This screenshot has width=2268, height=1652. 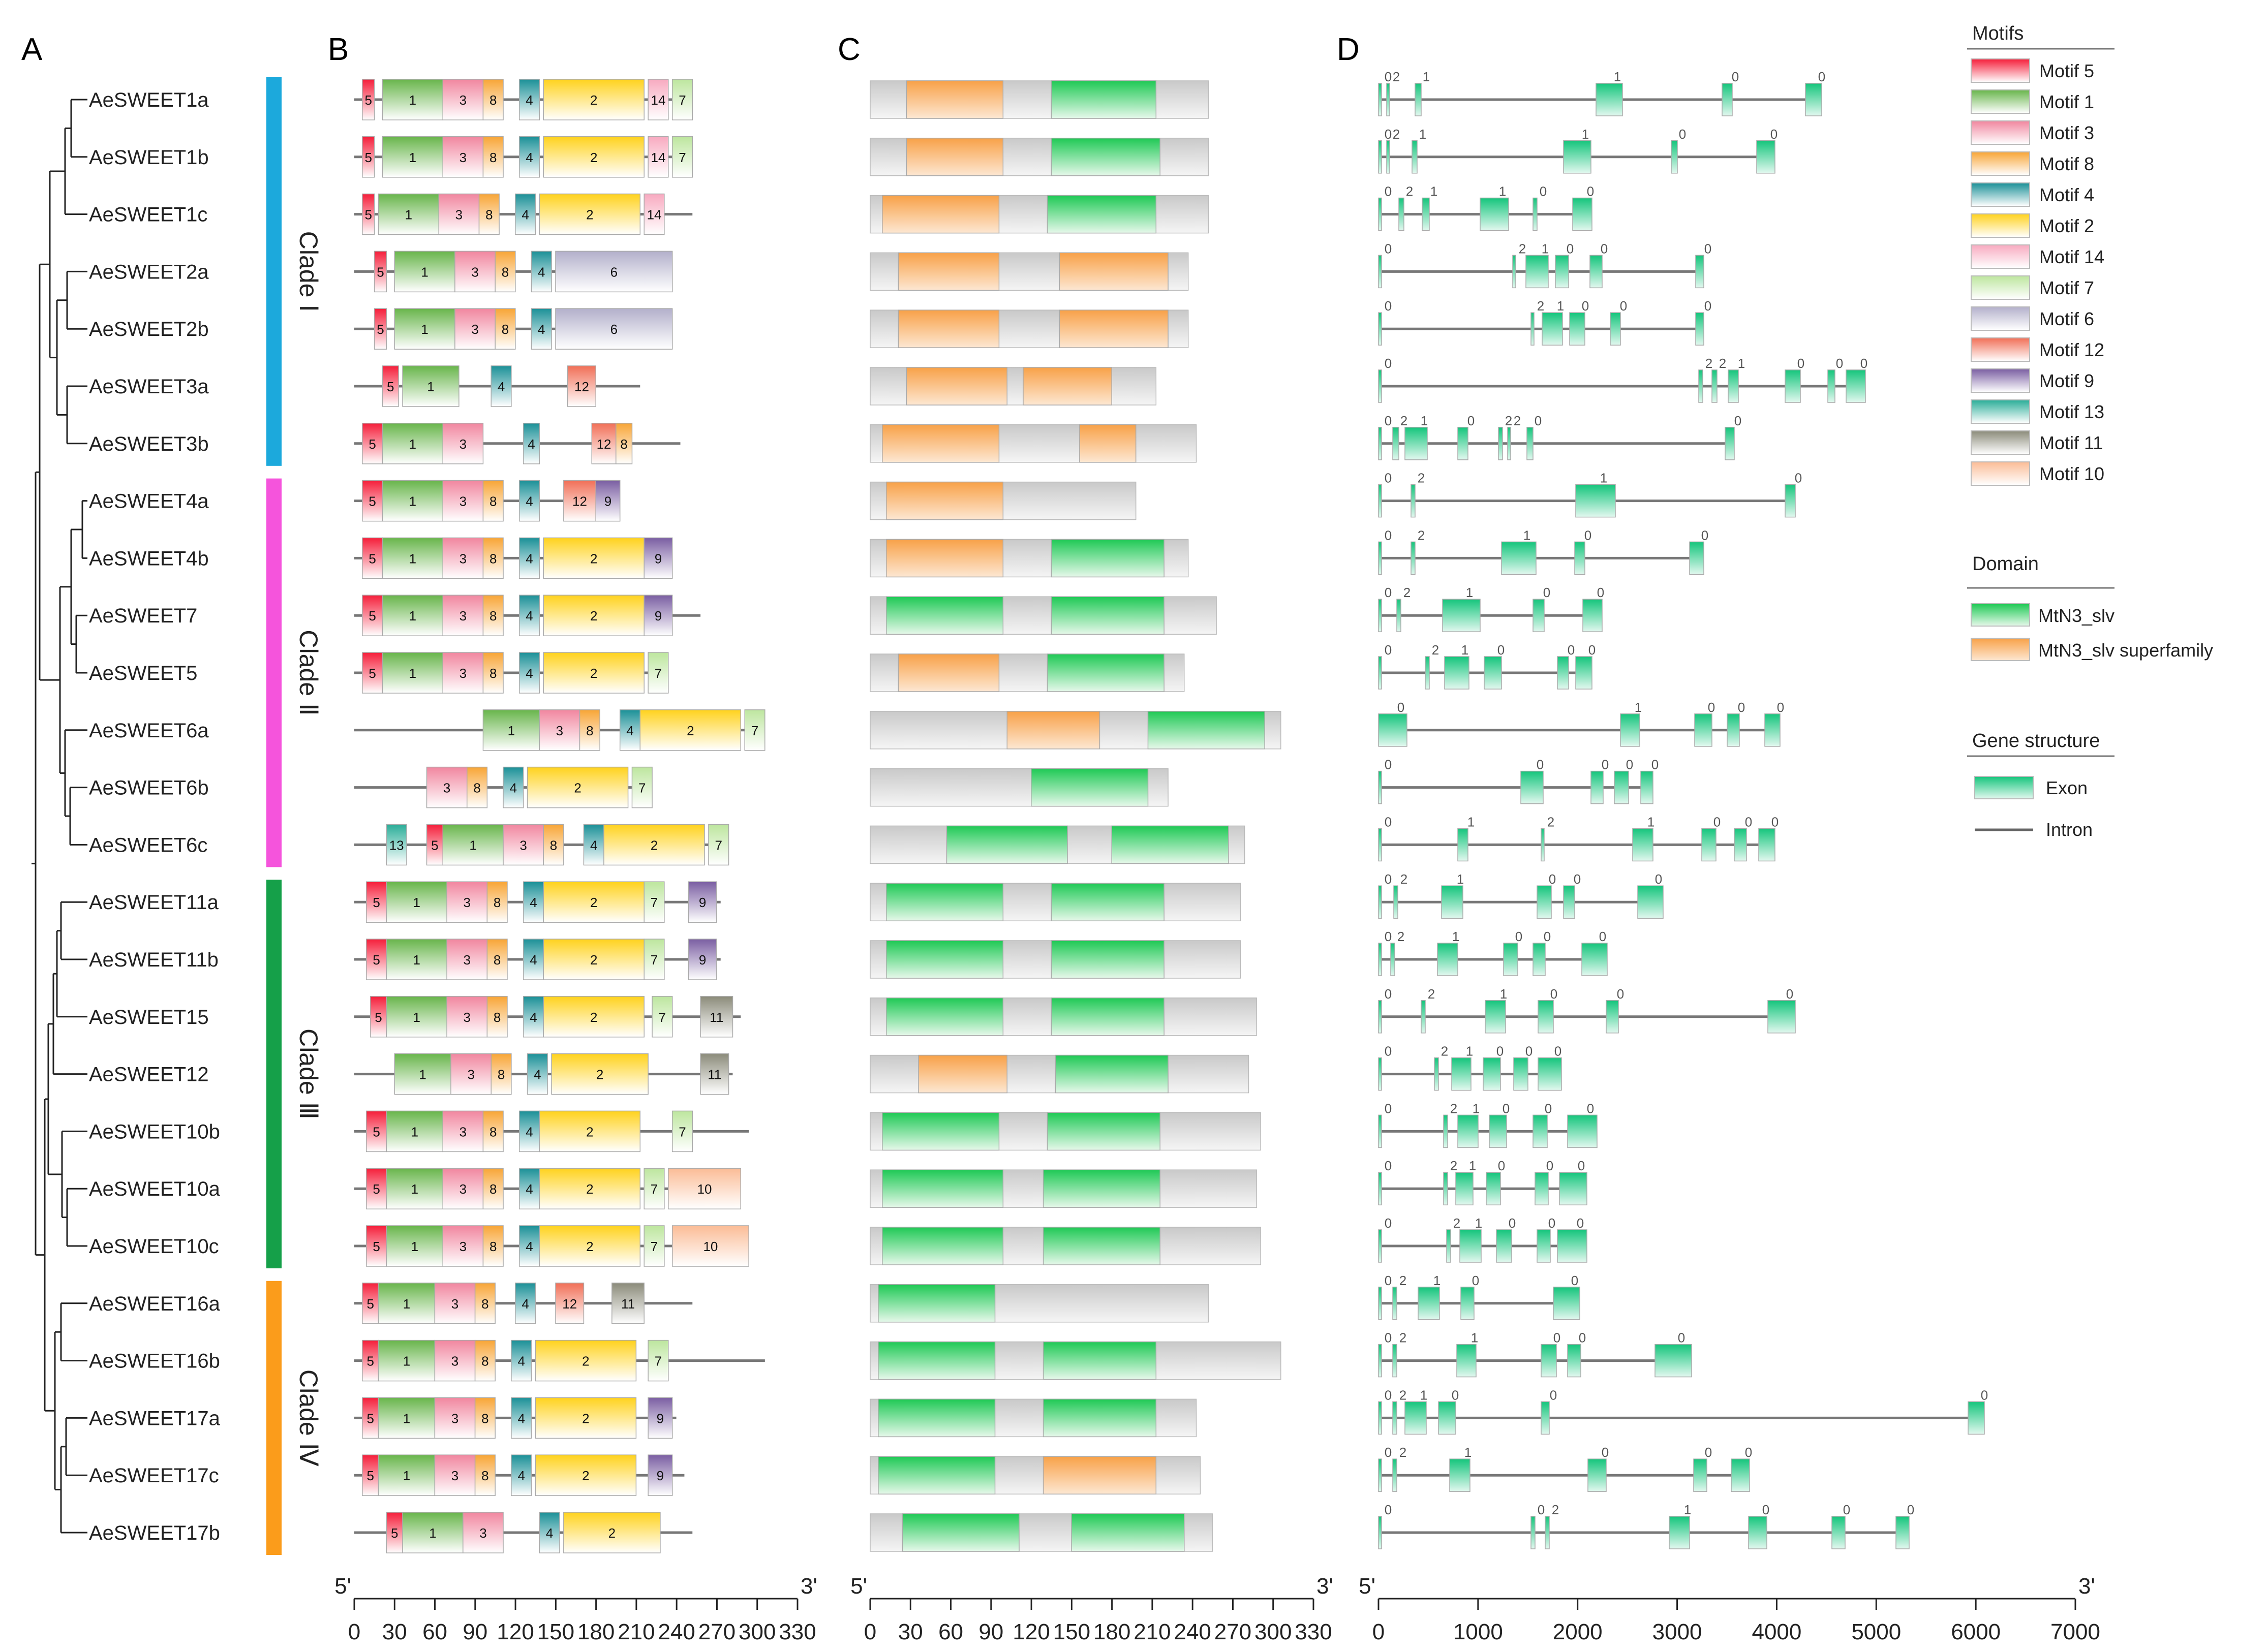 What do you see at coordinates (714, 1074) in the screenshot?
I see `motif-label: 11` at bounding box center [714, 1074].